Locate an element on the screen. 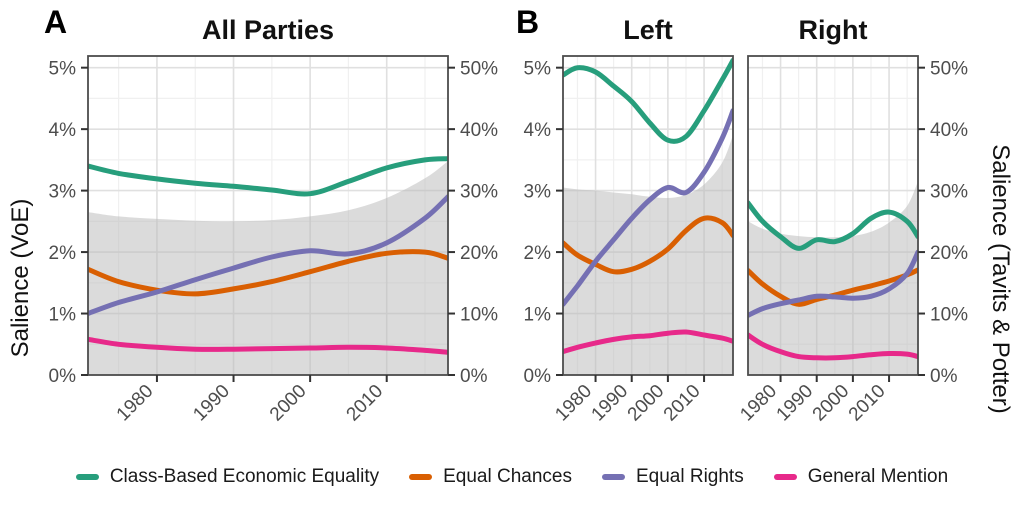  legend-item-1: Equal Chances is located at coordinates (490, 477).